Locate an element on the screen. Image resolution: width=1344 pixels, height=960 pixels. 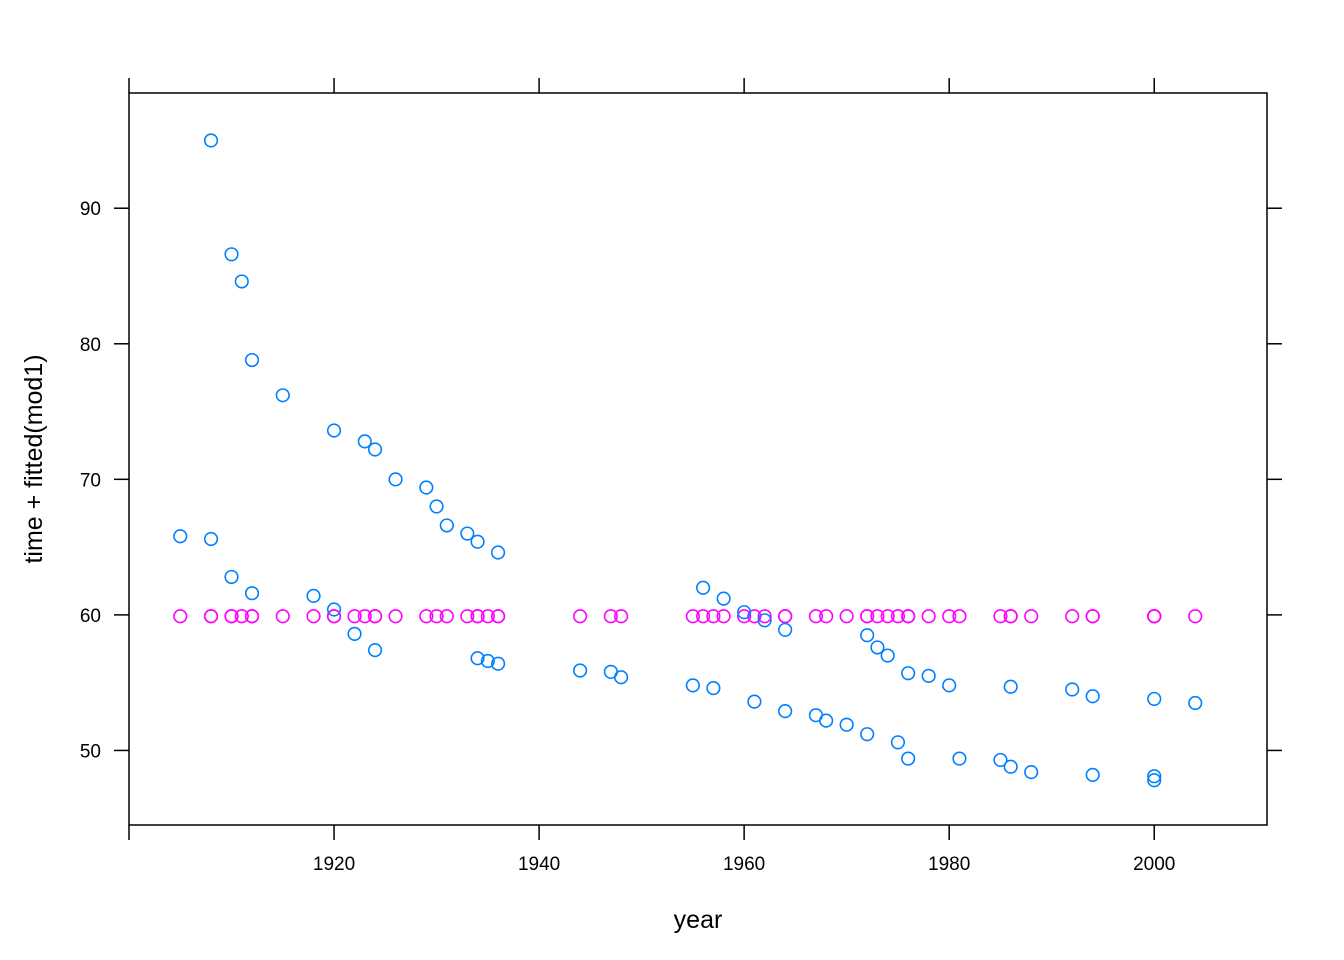
y-tick-label: 60 is located at coordinates (90, 616).